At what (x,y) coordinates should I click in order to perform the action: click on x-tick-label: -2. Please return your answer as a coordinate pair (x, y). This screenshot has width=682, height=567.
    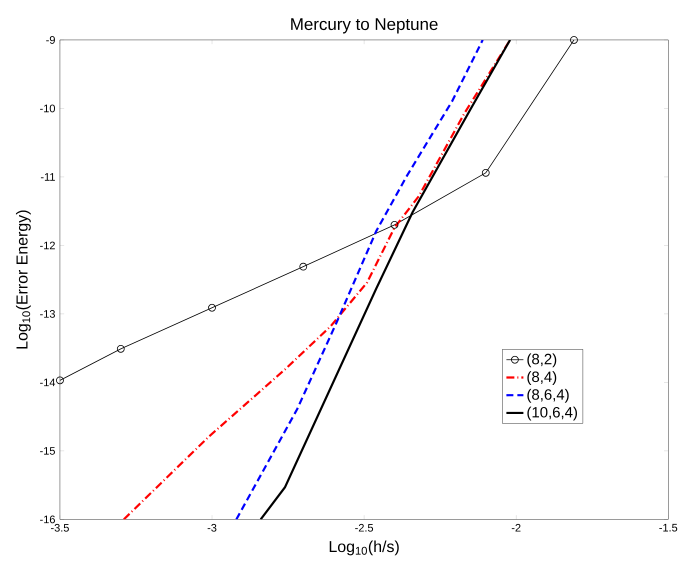
    Looking at the image, I should click on (516, 528).